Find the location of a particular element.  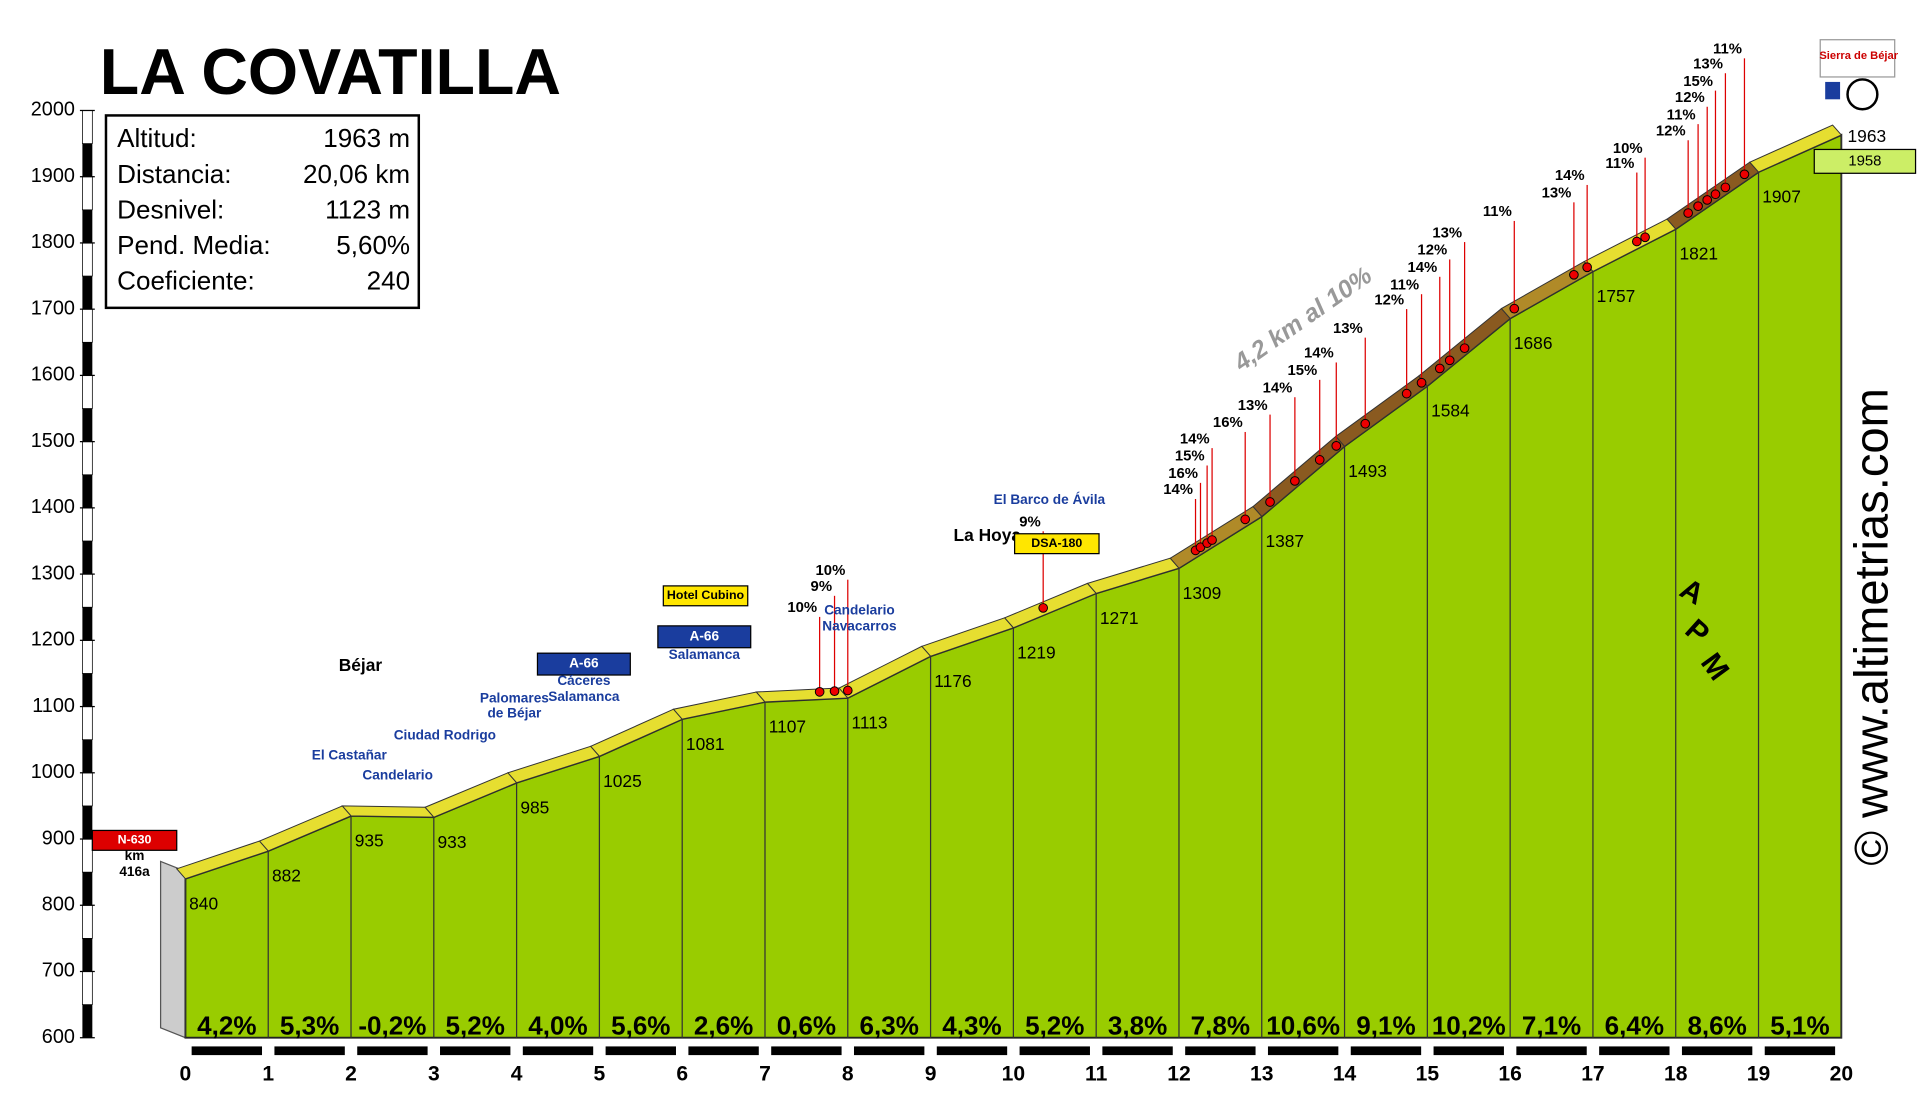

x-tick-label: 18 is located at coordinates (1676, 1074).